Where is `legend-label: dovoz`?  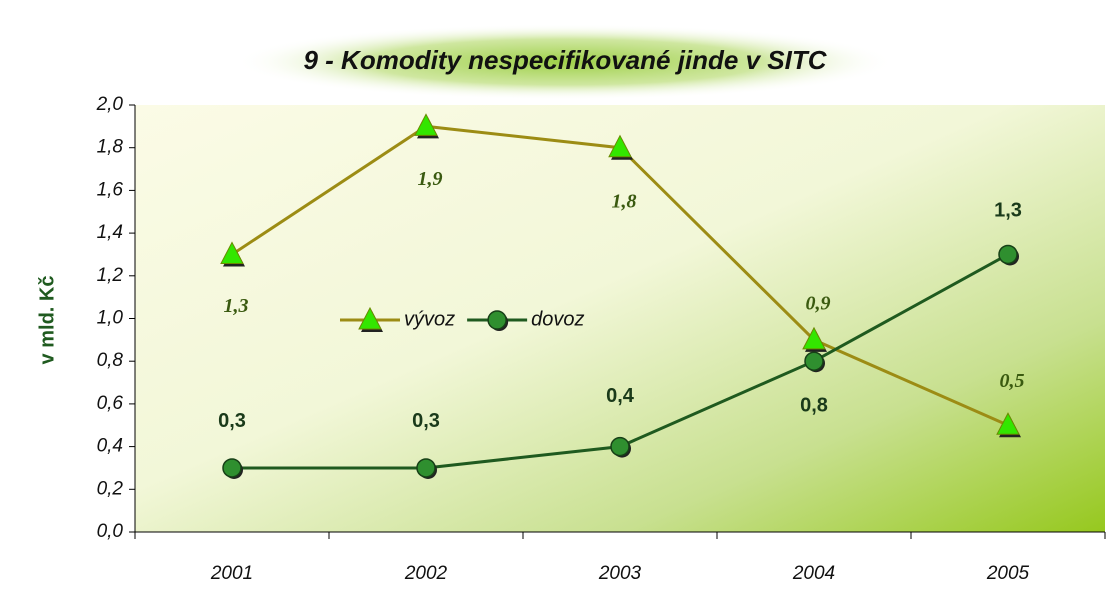 legend-label: dovoz is located at coordinates (557, 319).